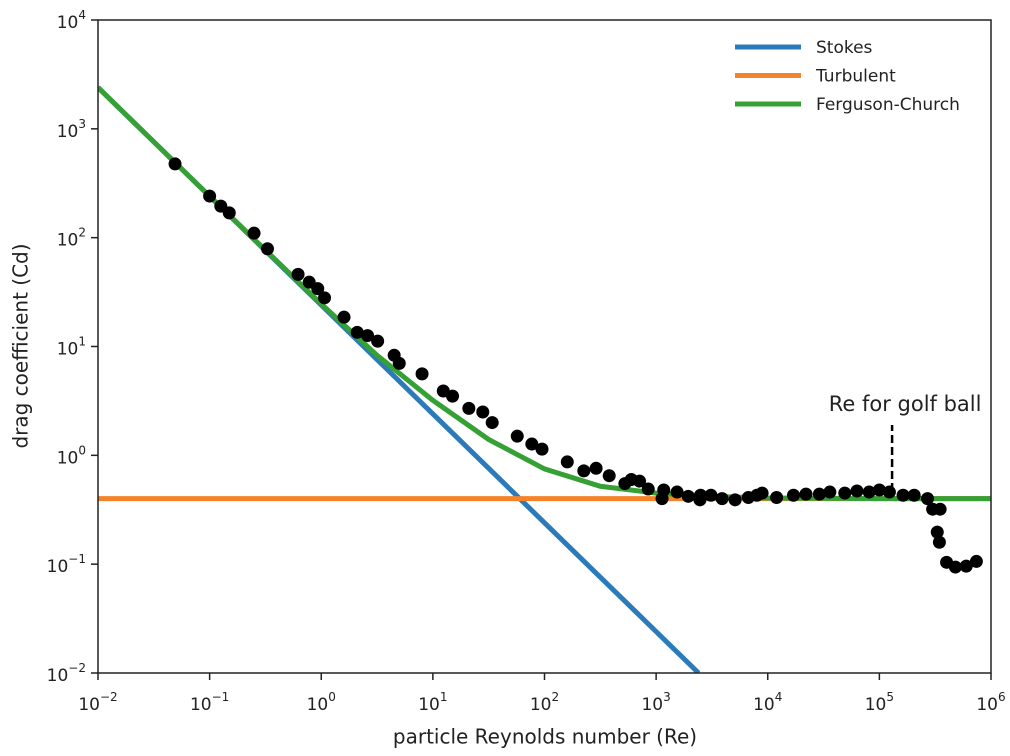  Describe the element at coordinates (905, 404) in the screenshot. I see `annotation-text: Re for golf ball` at that location.